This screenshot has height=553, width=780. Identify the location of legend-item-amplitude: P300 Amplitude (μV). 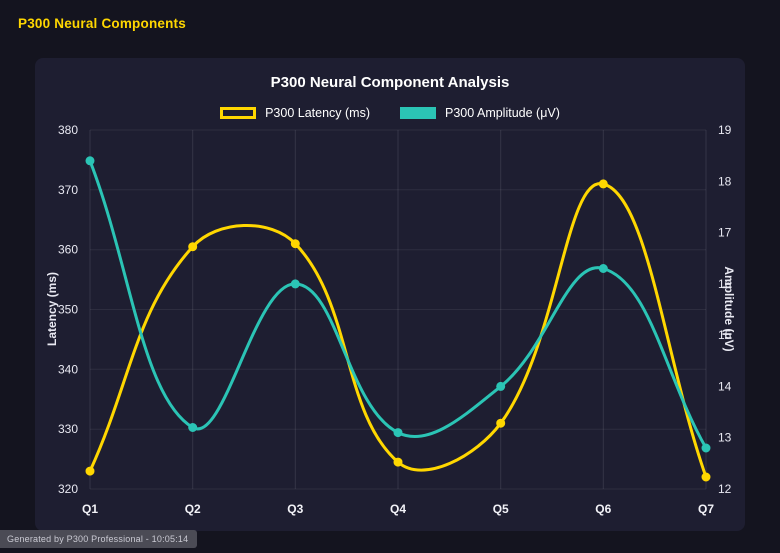
(480, 113).